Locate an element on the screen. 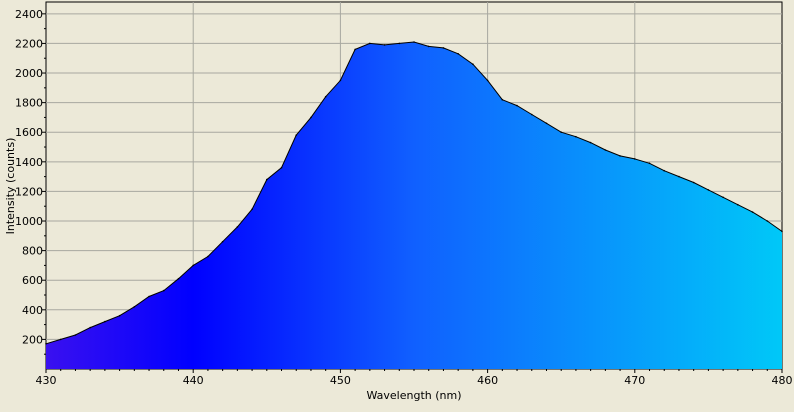  y-tick-label: 200 is located at coordinates (32, 339).